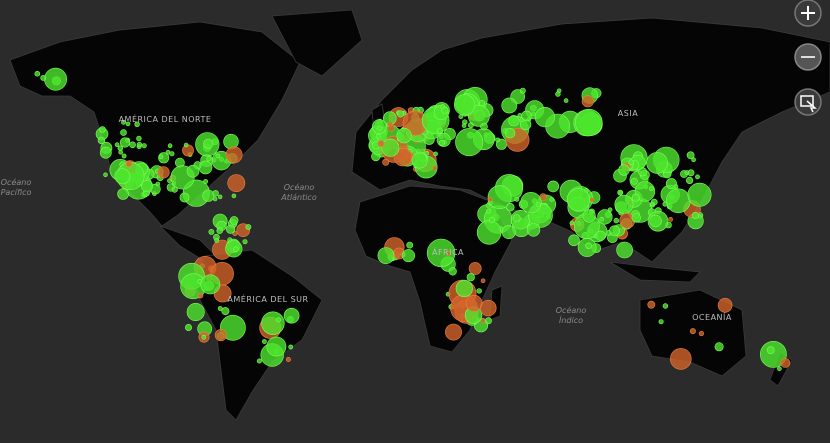  Describe the element at coordinates (808, 57) in the screenshot. I see `zoom-out-button` at that location.